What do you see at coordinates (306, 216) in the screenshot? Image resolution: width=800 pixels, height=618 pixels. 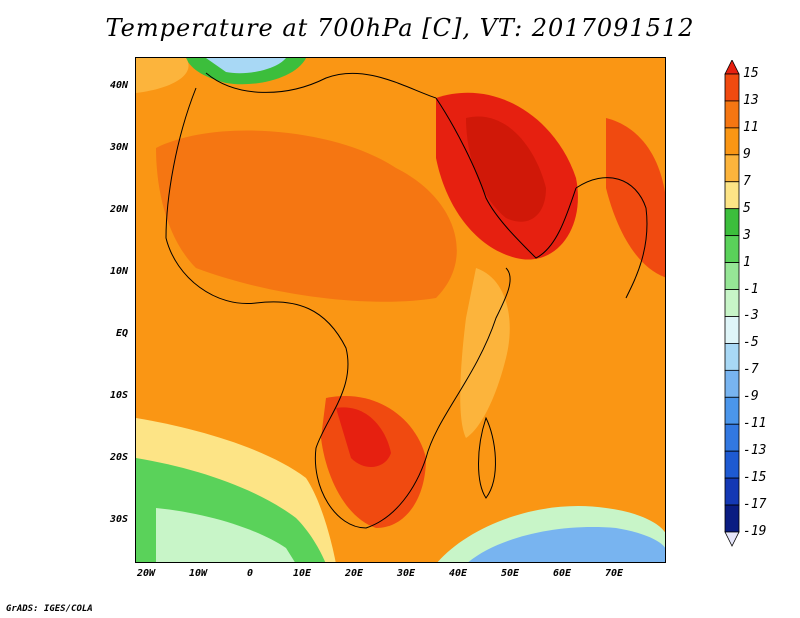 I see `sahara-warm-region` at bounding box center [306, 216].